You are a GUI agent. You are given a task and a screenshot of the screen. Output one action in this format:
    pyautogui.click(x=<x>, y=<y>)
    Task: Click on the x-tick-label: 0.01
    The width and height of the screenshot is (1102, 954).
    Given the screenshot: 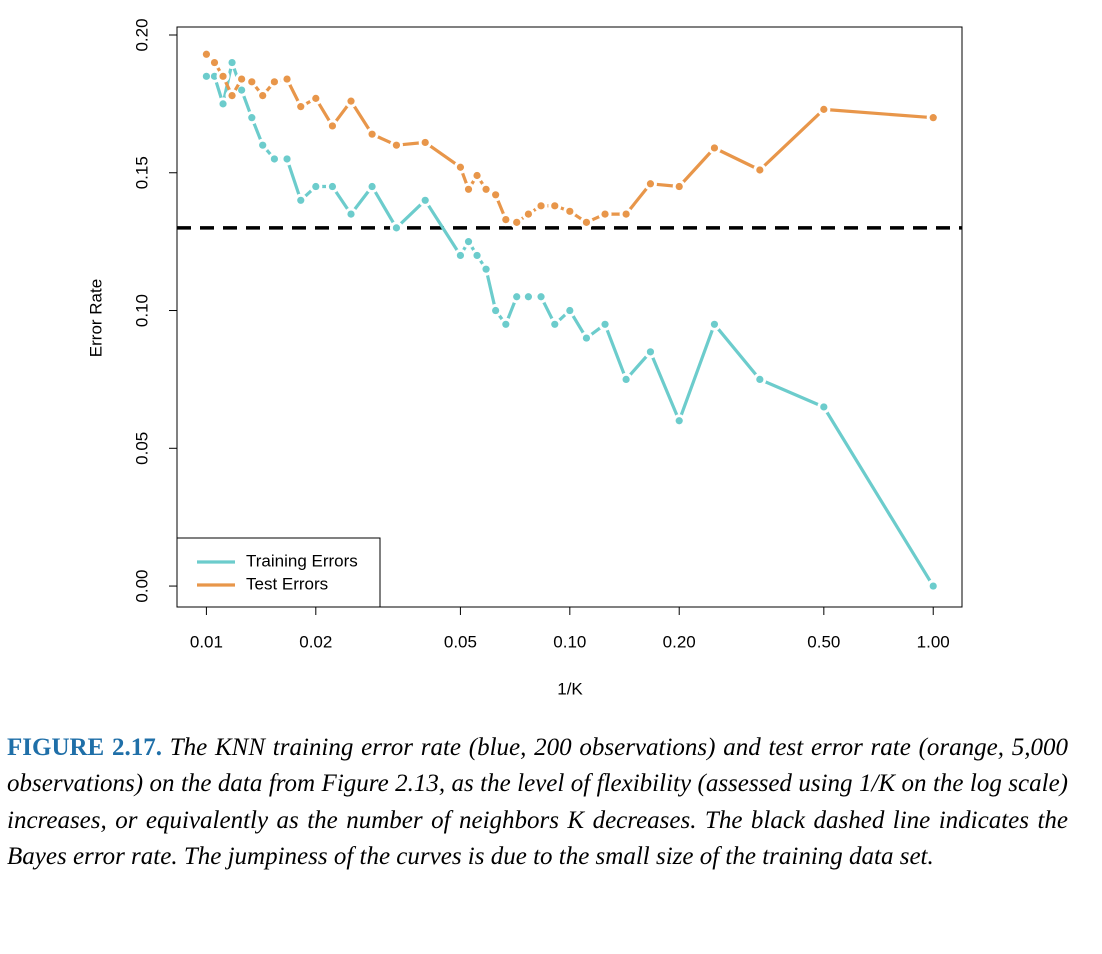 What is the action you would take?
    pyautogui.click(x=206, y=641)
    